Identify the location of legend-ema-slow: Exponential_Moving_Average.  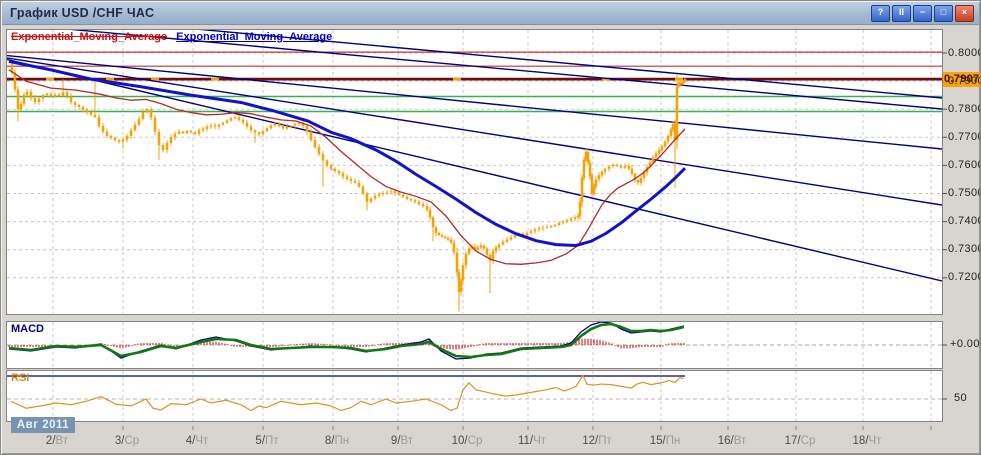
(254, 37).